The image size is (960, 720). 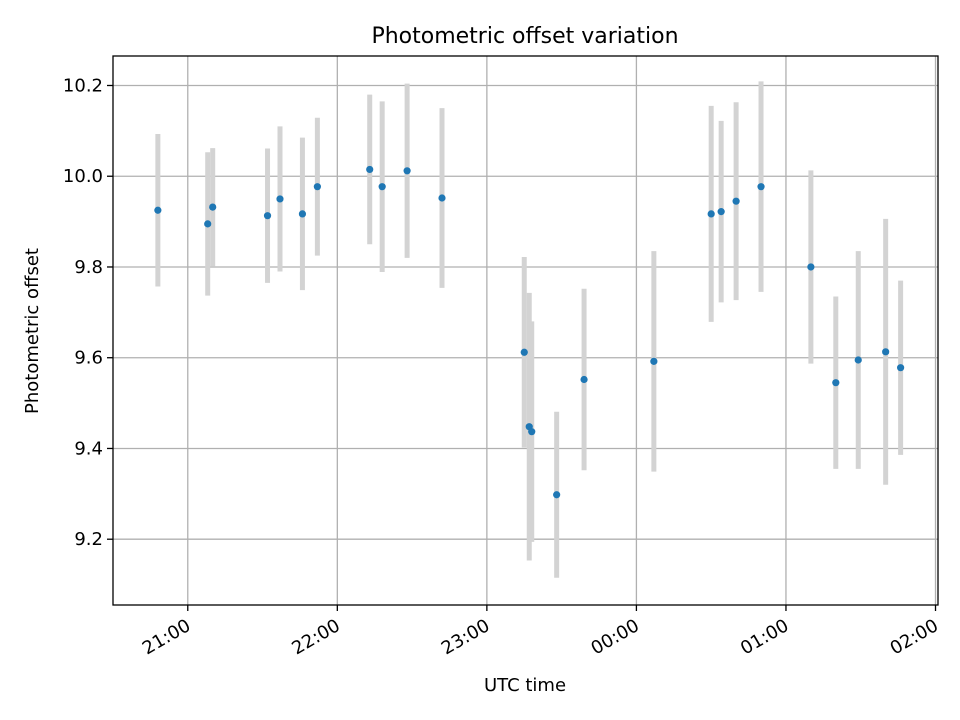 What do you see at coordinates (32, 331) in the screenshot?
I see `y-axis-label: Photometric offset` at bounding box center [32, 331].